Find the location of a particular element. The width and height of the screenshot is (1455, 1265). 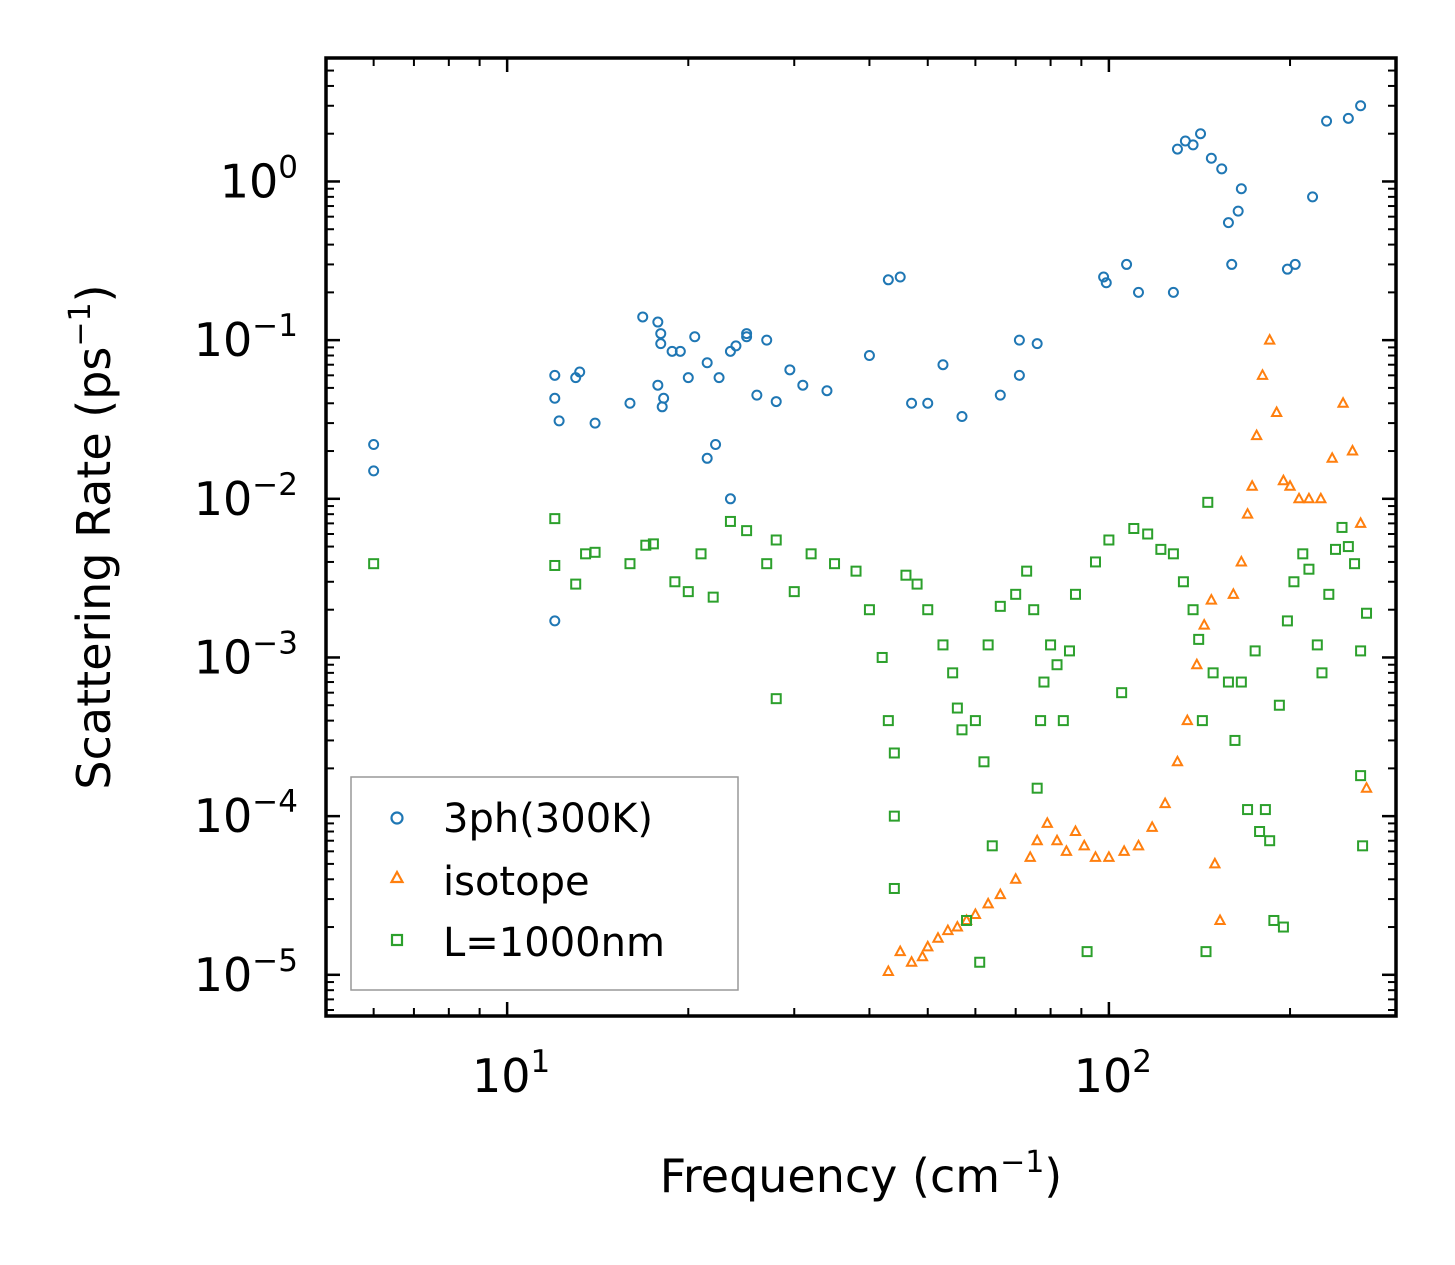

y-tick-label: 10⁻¹ is located at coordinates (246, 337).